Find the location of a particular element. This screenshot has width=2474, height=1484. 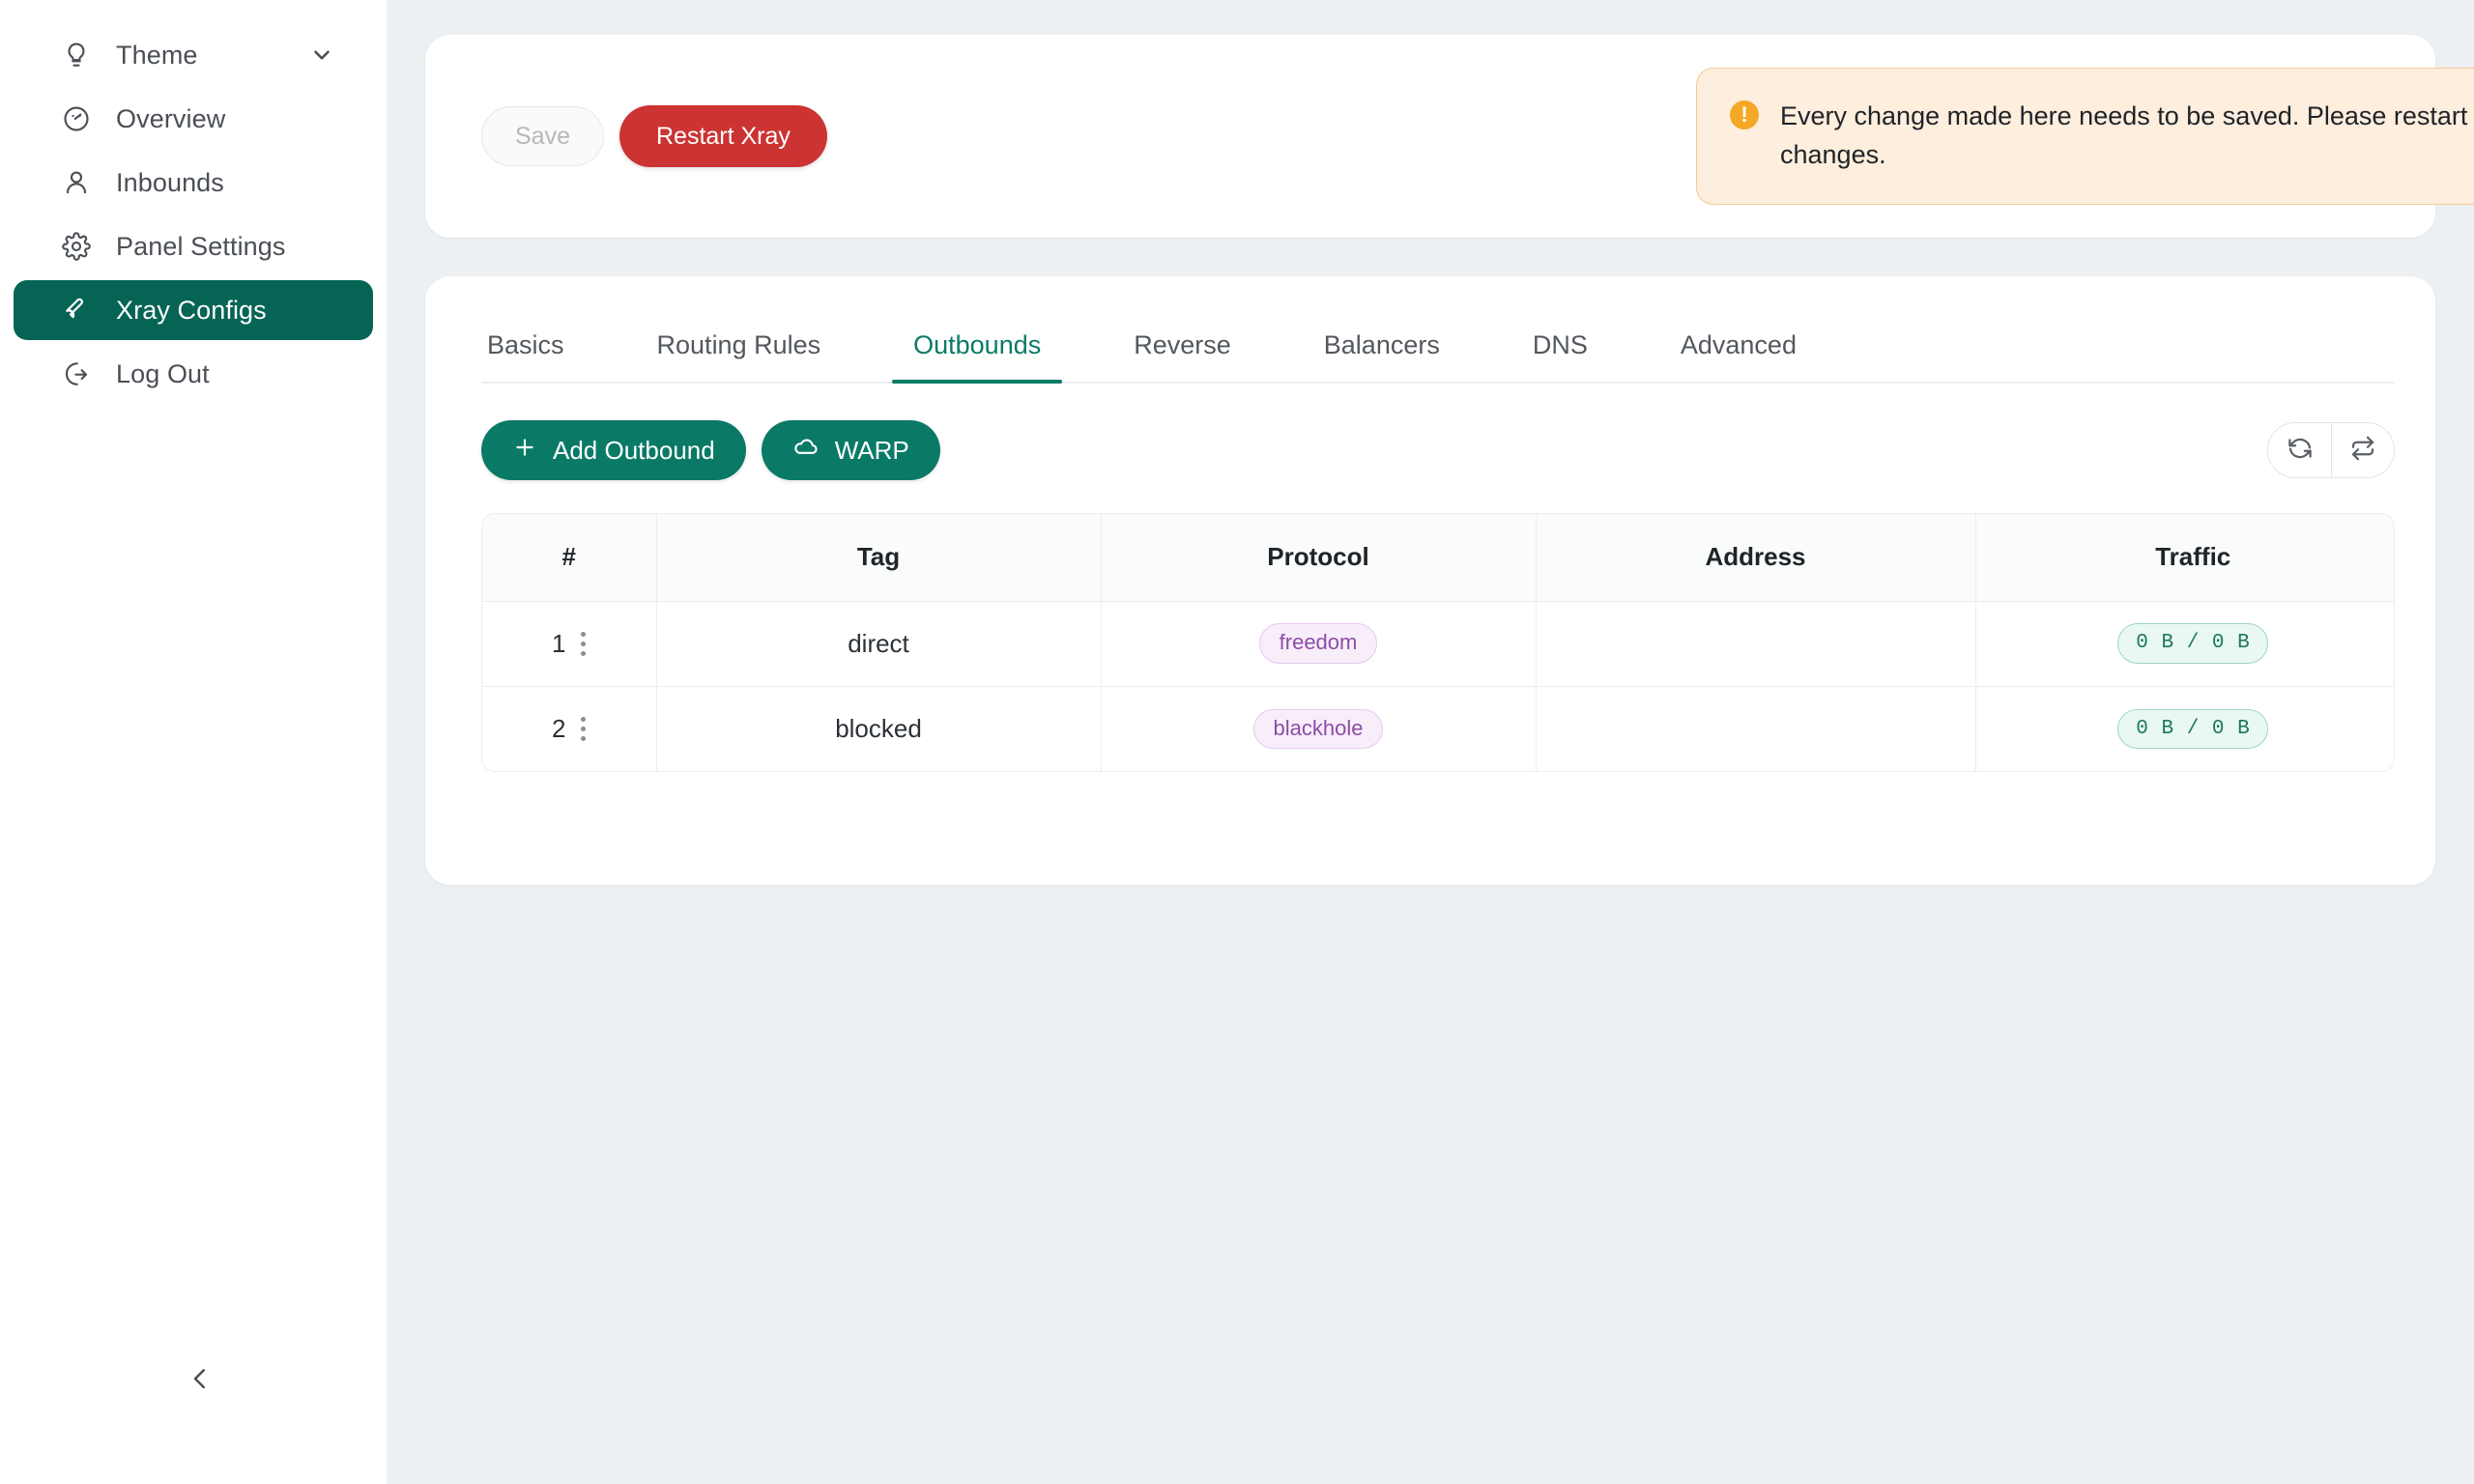

cell-protocol: freedom is located at coordinates (1319, 644).